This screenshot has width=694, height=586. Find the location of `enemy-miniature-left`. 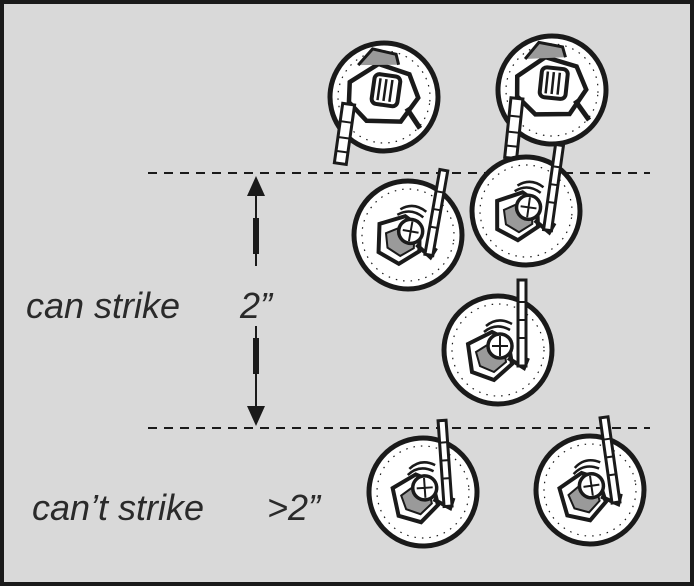

enemy-miniature-left is located at coordinates (383, 106).